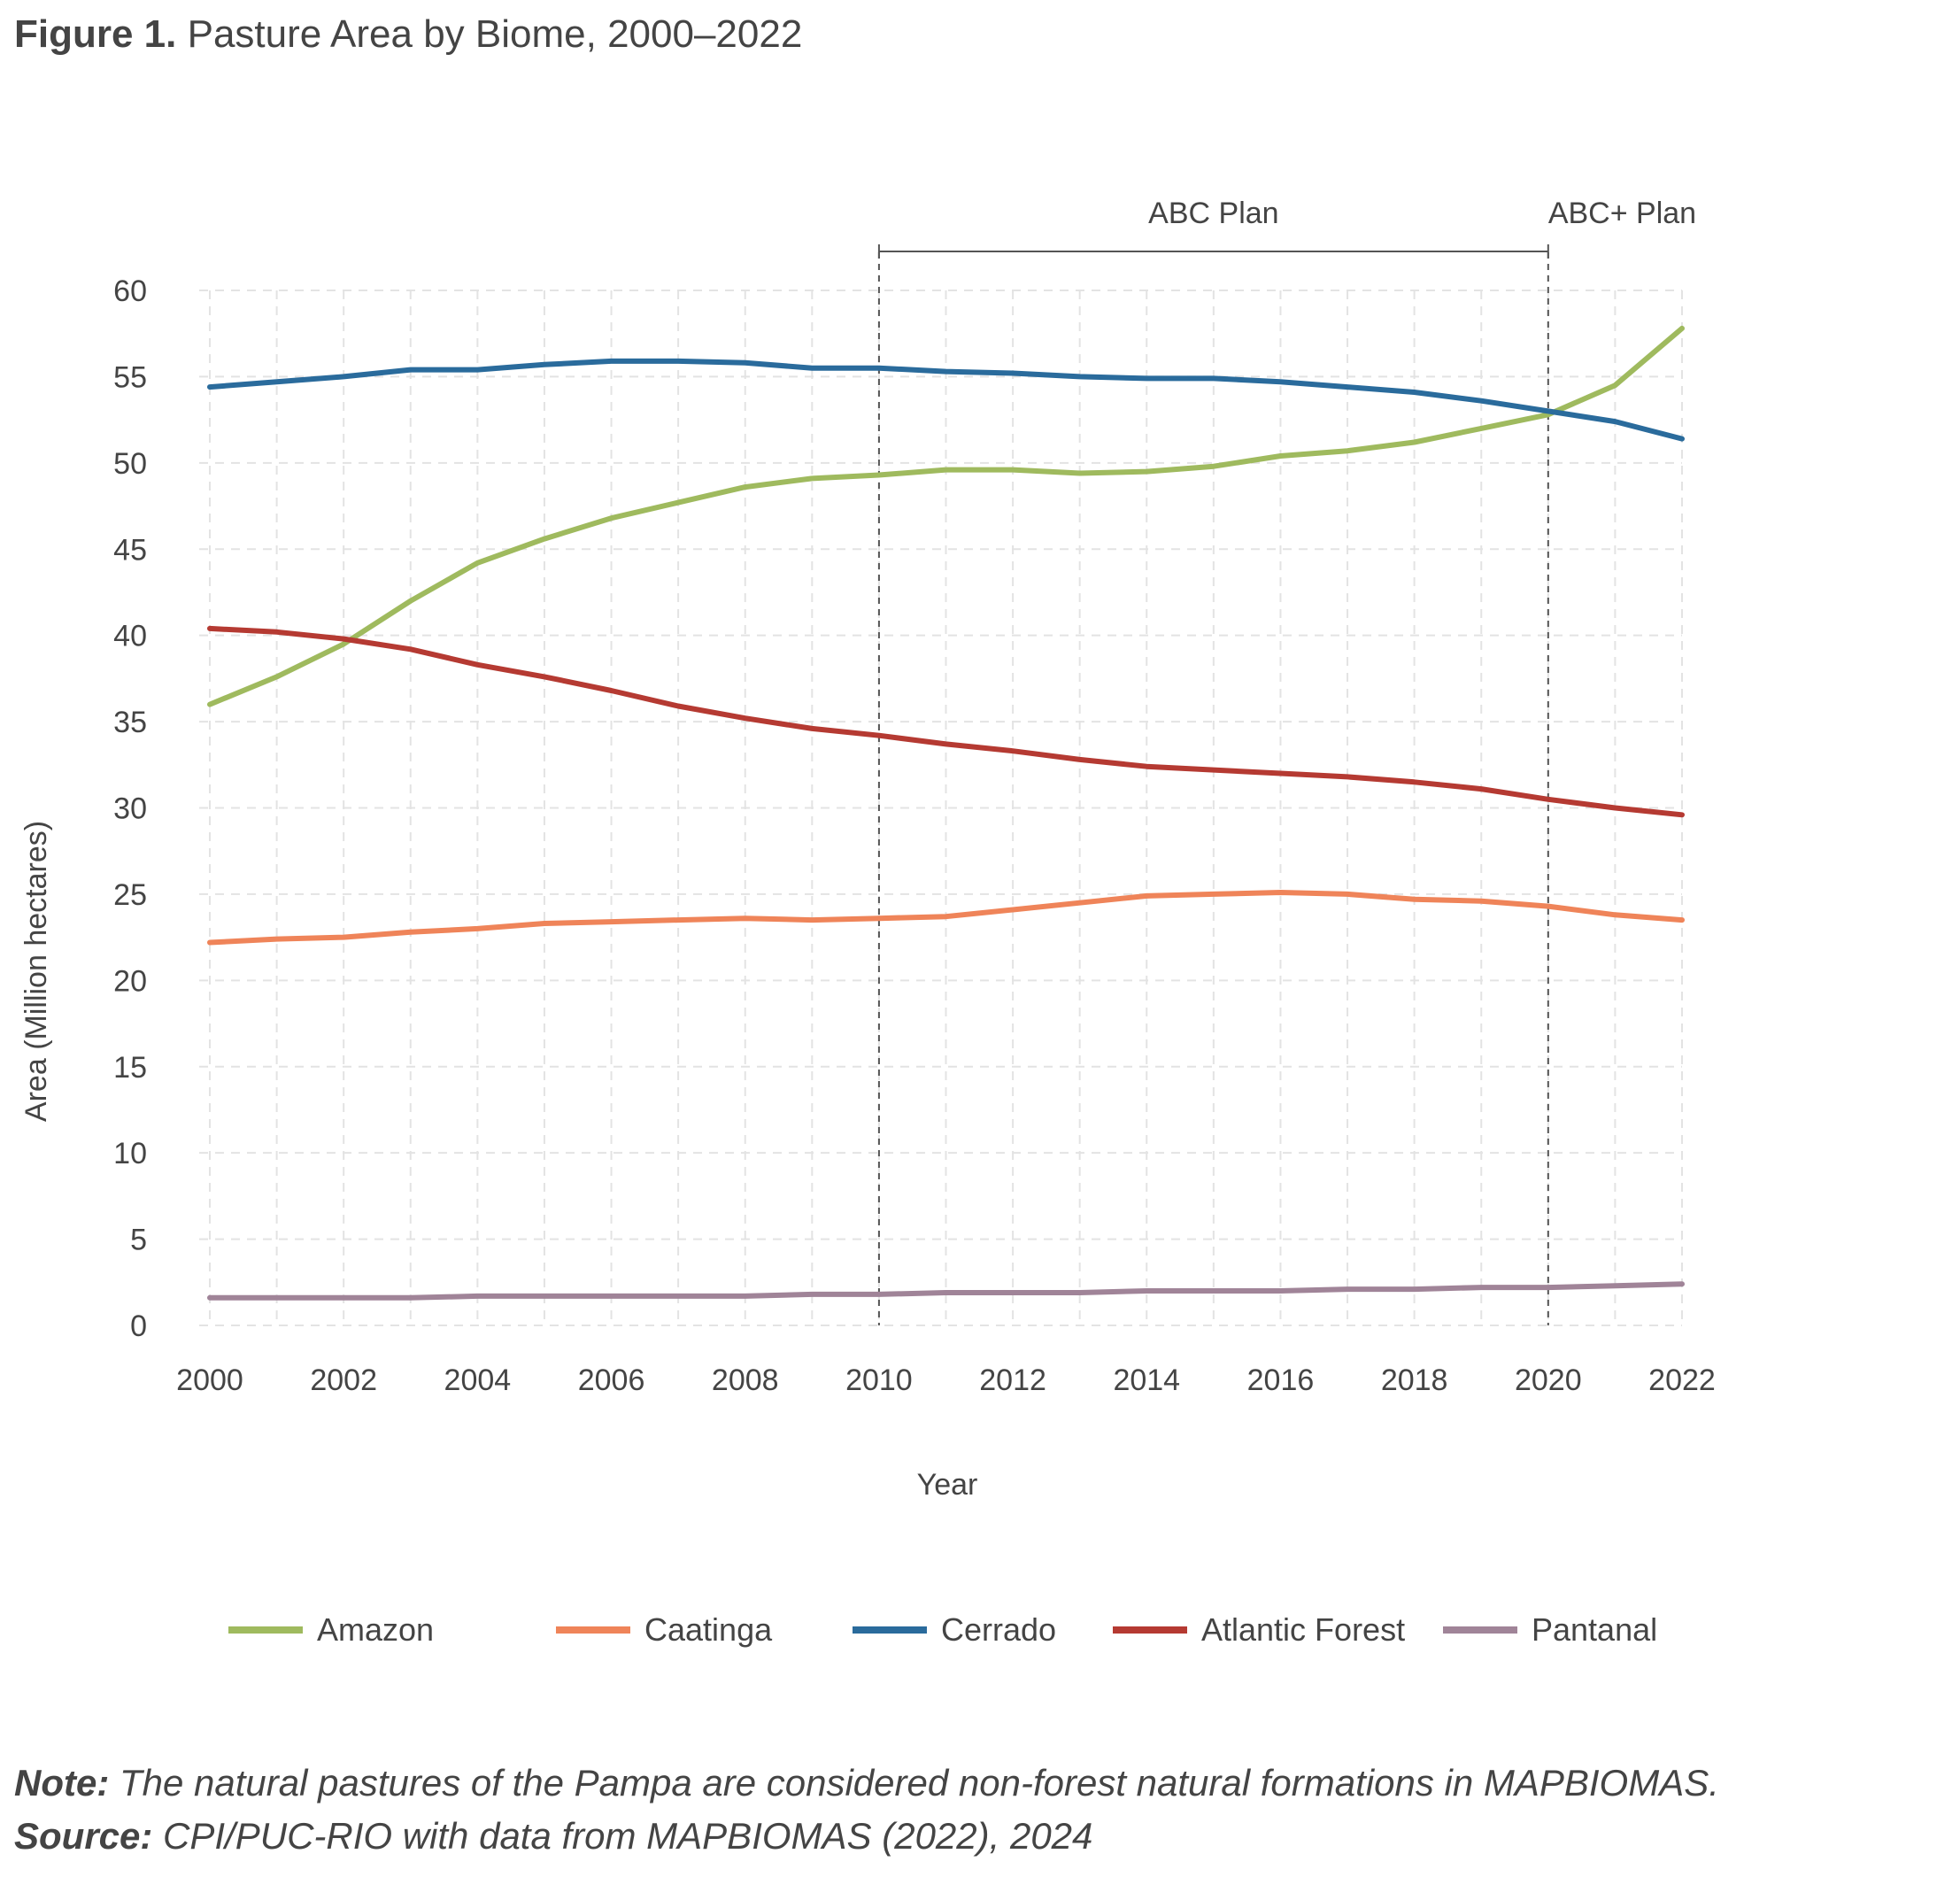 Image resolution: width=1960 pixels, height=1877 pixels. Describe the element at coordinates (946, 721) in the screenshot. I see `series-line-atlantic-forest` at that location.